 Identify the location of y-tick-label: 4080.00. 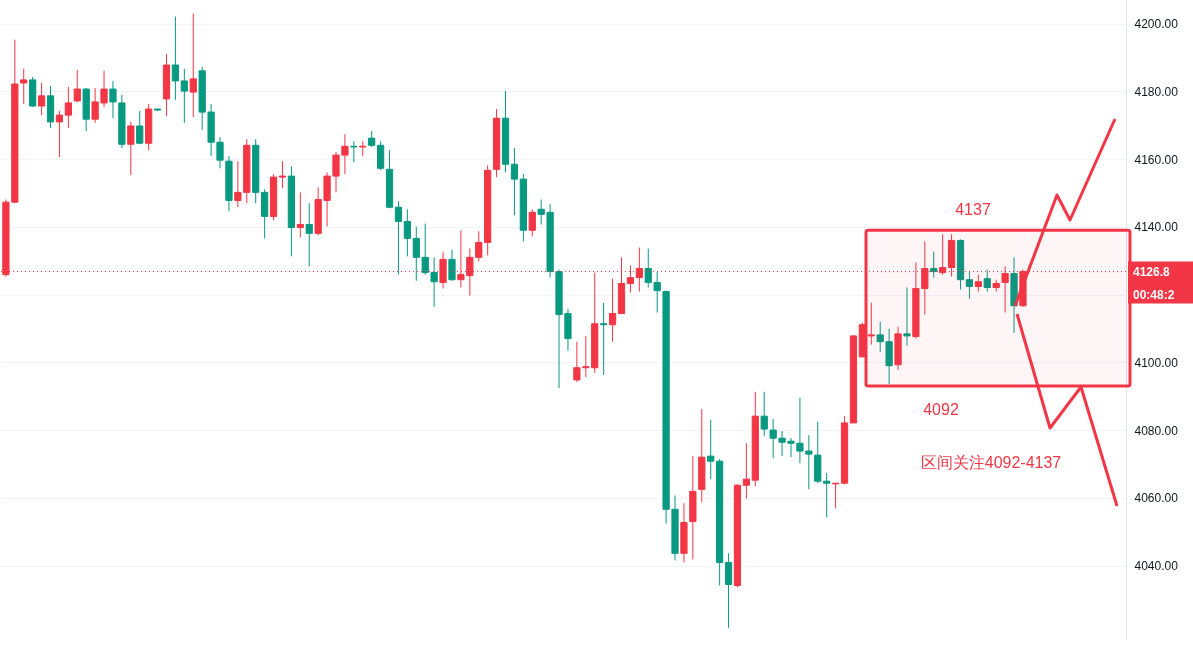
(1156, 430).